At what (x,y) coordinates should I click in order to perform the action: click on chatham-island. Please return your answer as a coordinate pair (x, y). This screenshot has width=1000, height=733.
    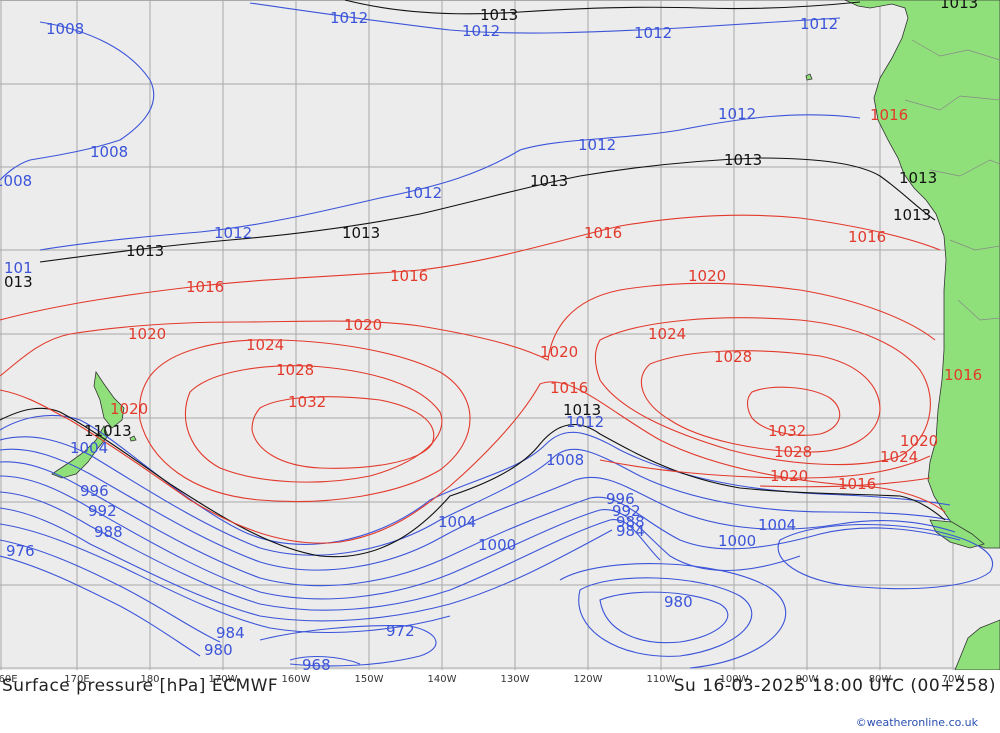
    Looking at the image, I should click on (133, 438).